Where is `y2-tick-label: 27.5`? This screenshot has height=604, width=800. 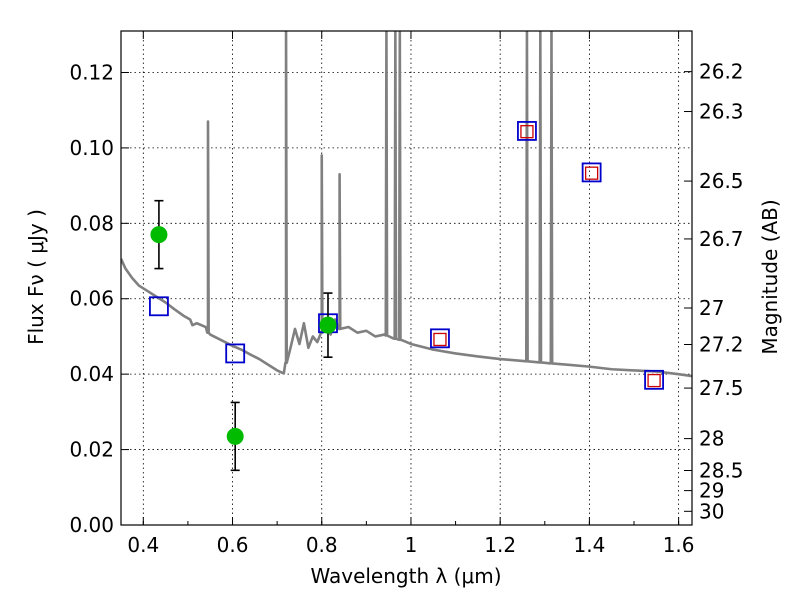
y2-tick-label: 27.5 is located at coordinates (721, 388).